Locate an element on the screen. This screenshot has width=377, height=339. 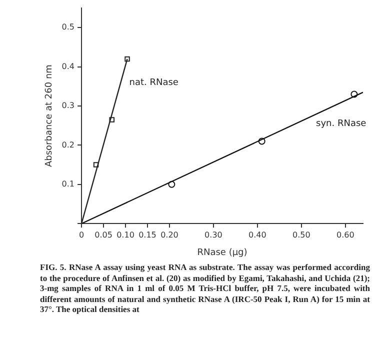
caption: FIG. 5. RNase A assay using yeast RNA as substrate. The assay was performed according to the procedure of Anfinsen et al. (20) as modified by Egami, Takahashi, and Uchida (21); 3-mg samples of RNA in 1 ml of 0.05 M Tris-HCl buffer, pH 7.5, were incubated with different amounts of natural and synthetic RNase A (IRC-50 Peak I, Run A) for 15 min at 37°. The optical densities at is located at coordinates (205, 288).